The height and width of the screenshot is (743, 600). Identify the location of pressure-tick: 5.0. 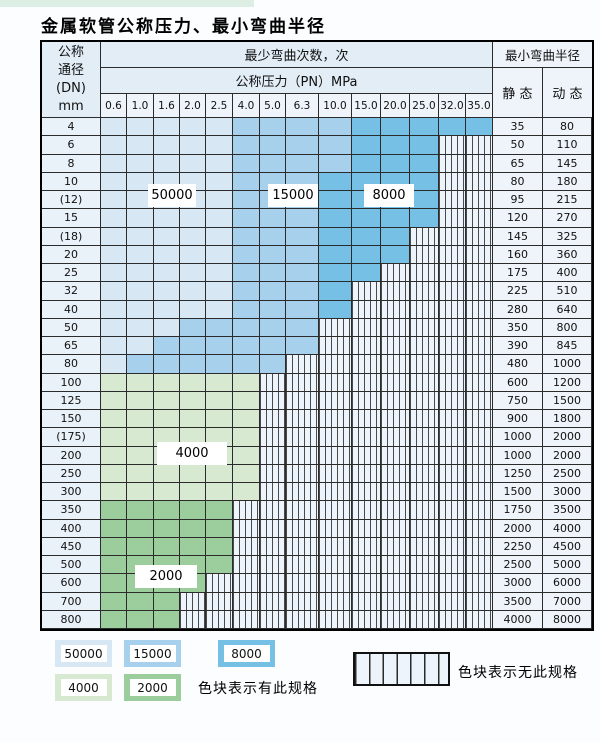
(273, 106).